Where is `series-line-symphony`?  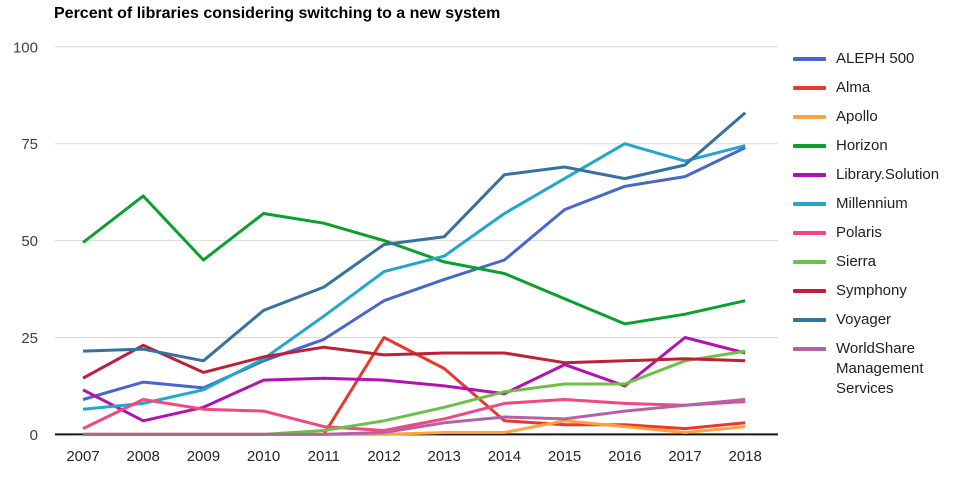
series-line-symphony is located at coordinates (414, 361).